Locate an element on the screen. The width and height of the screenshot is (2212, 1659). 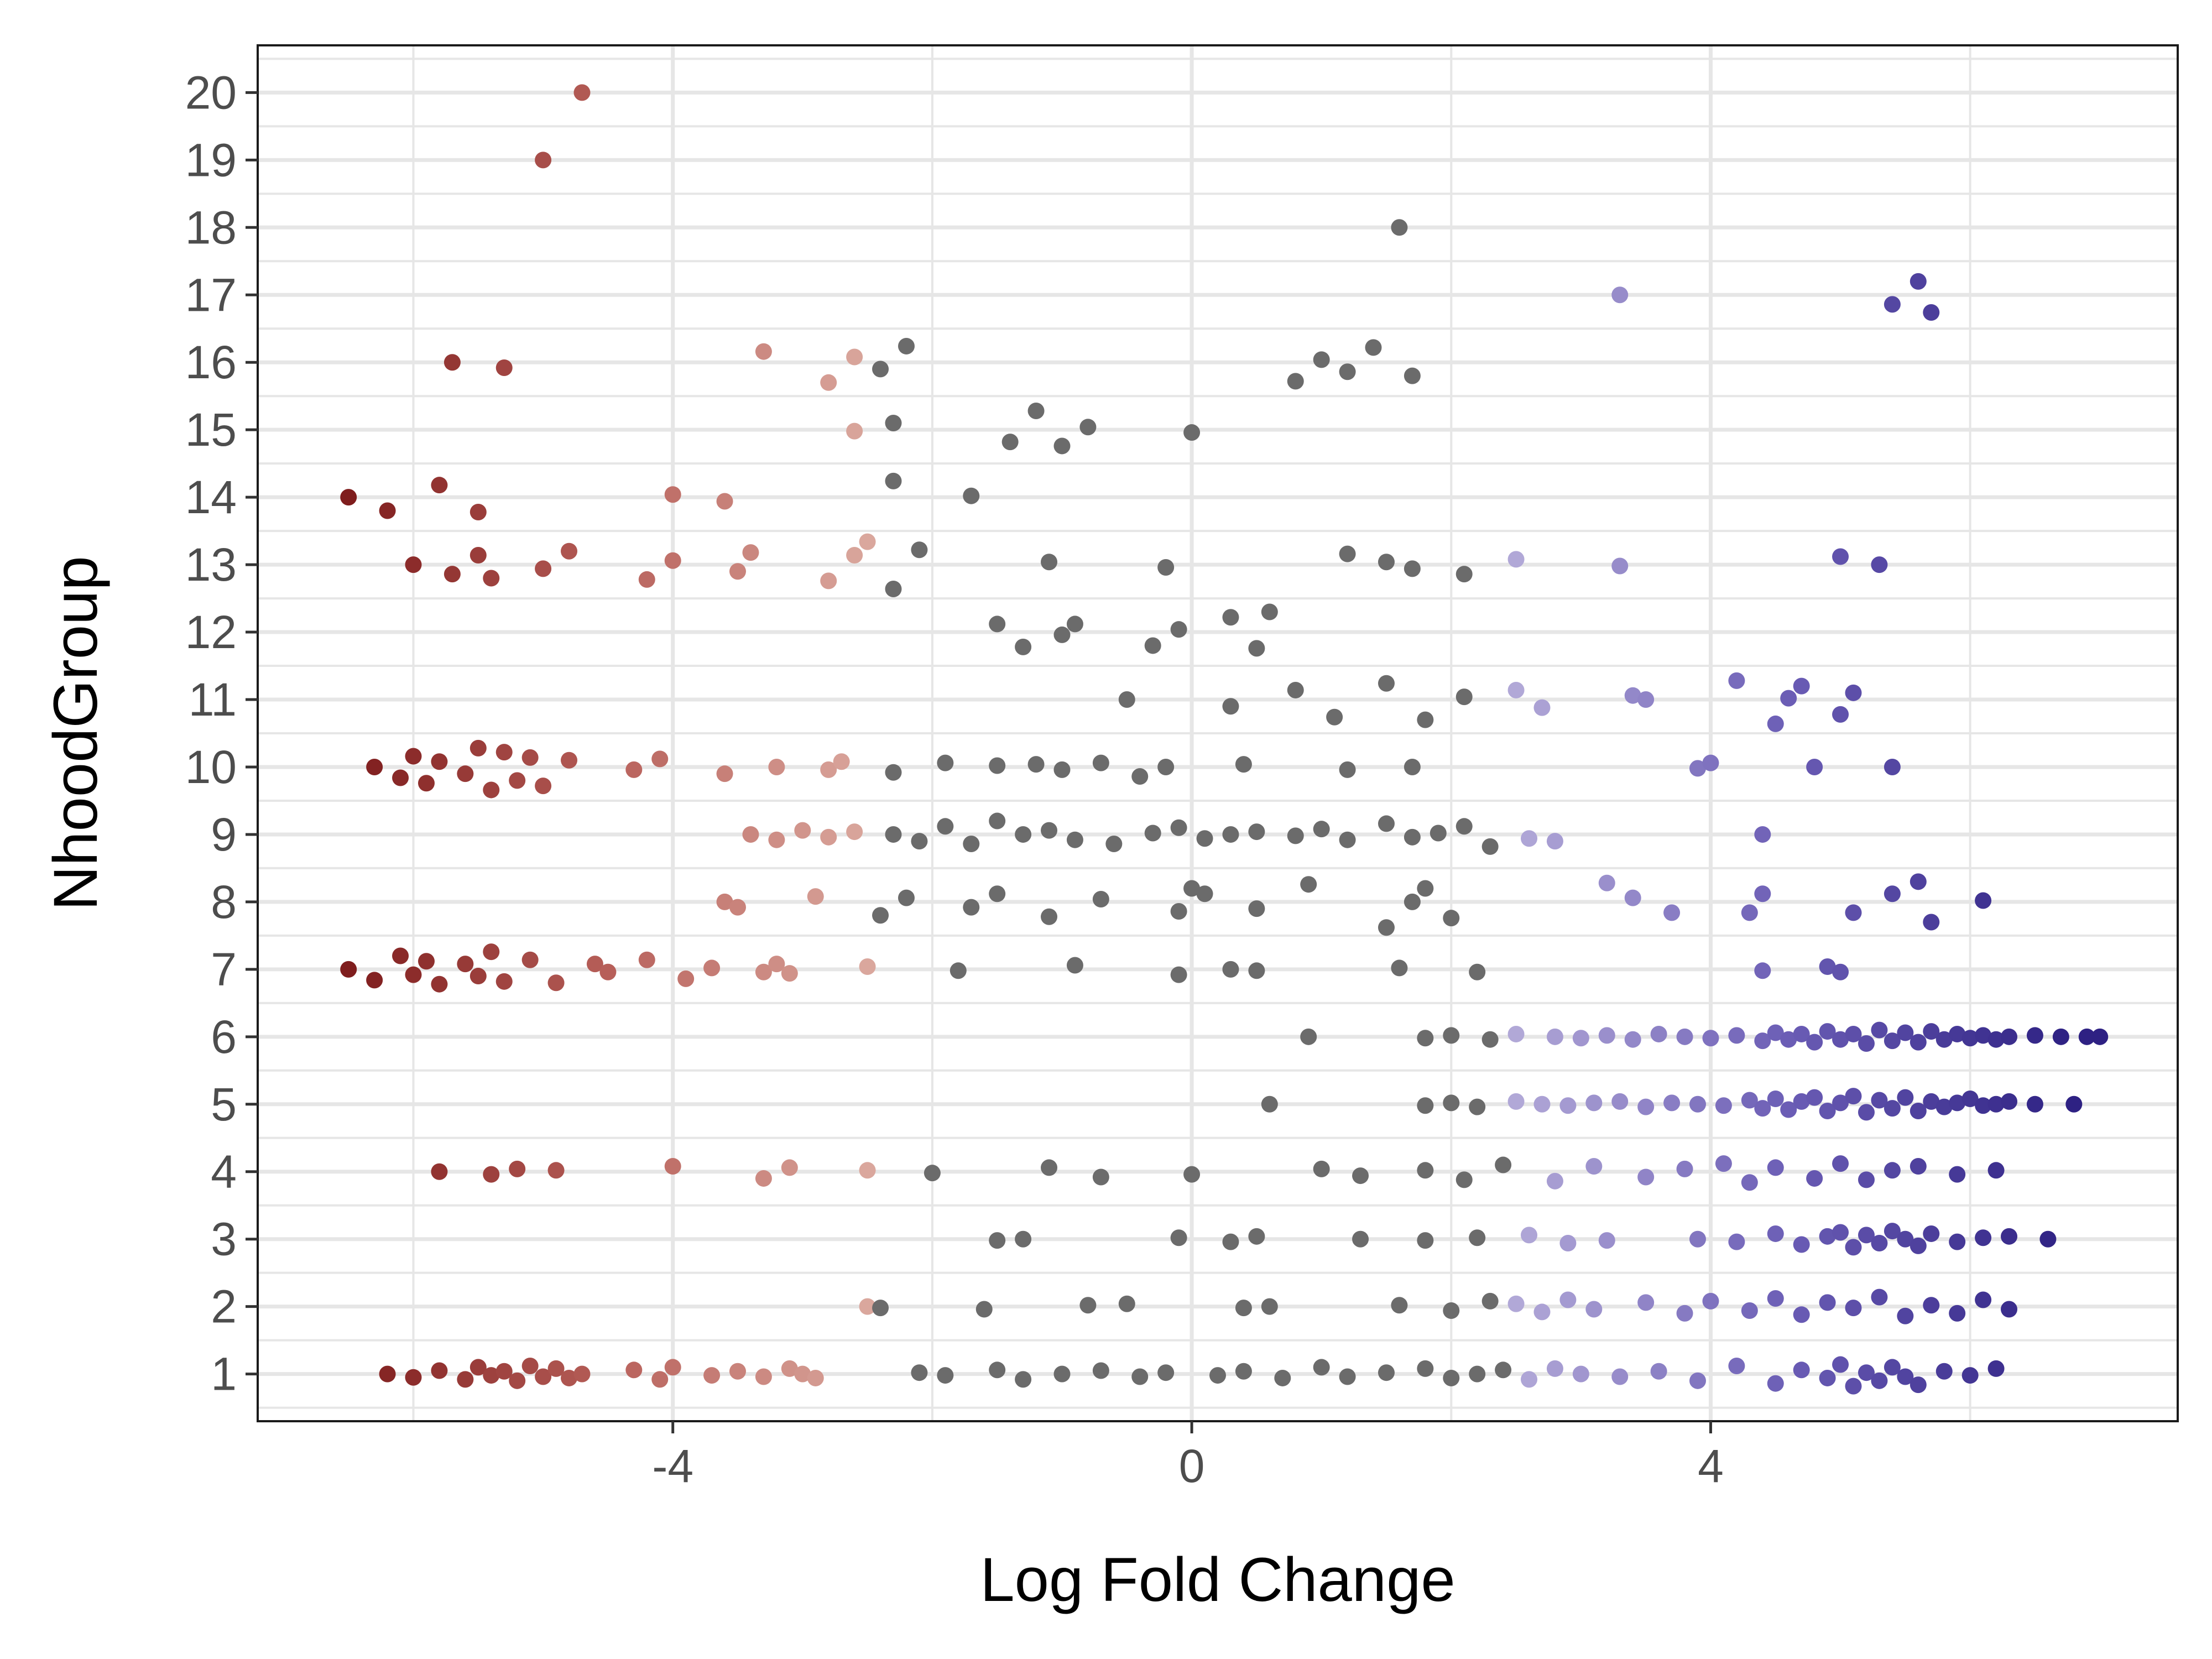
x-axis: -4 0 4 is located at coordinates (1188, 1456).